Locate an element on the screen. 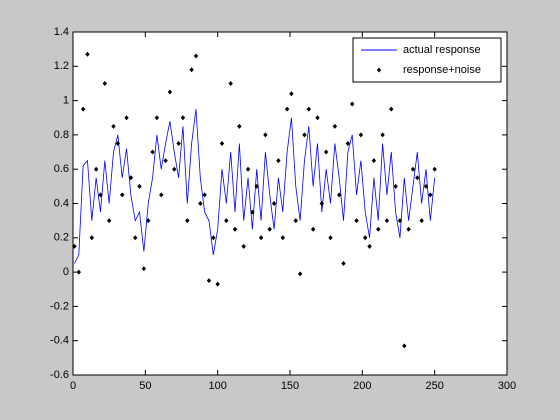 The height and width of the screenshot is (420, 560). y-tick-label: -0.2 is located at coordinates (59, 306).